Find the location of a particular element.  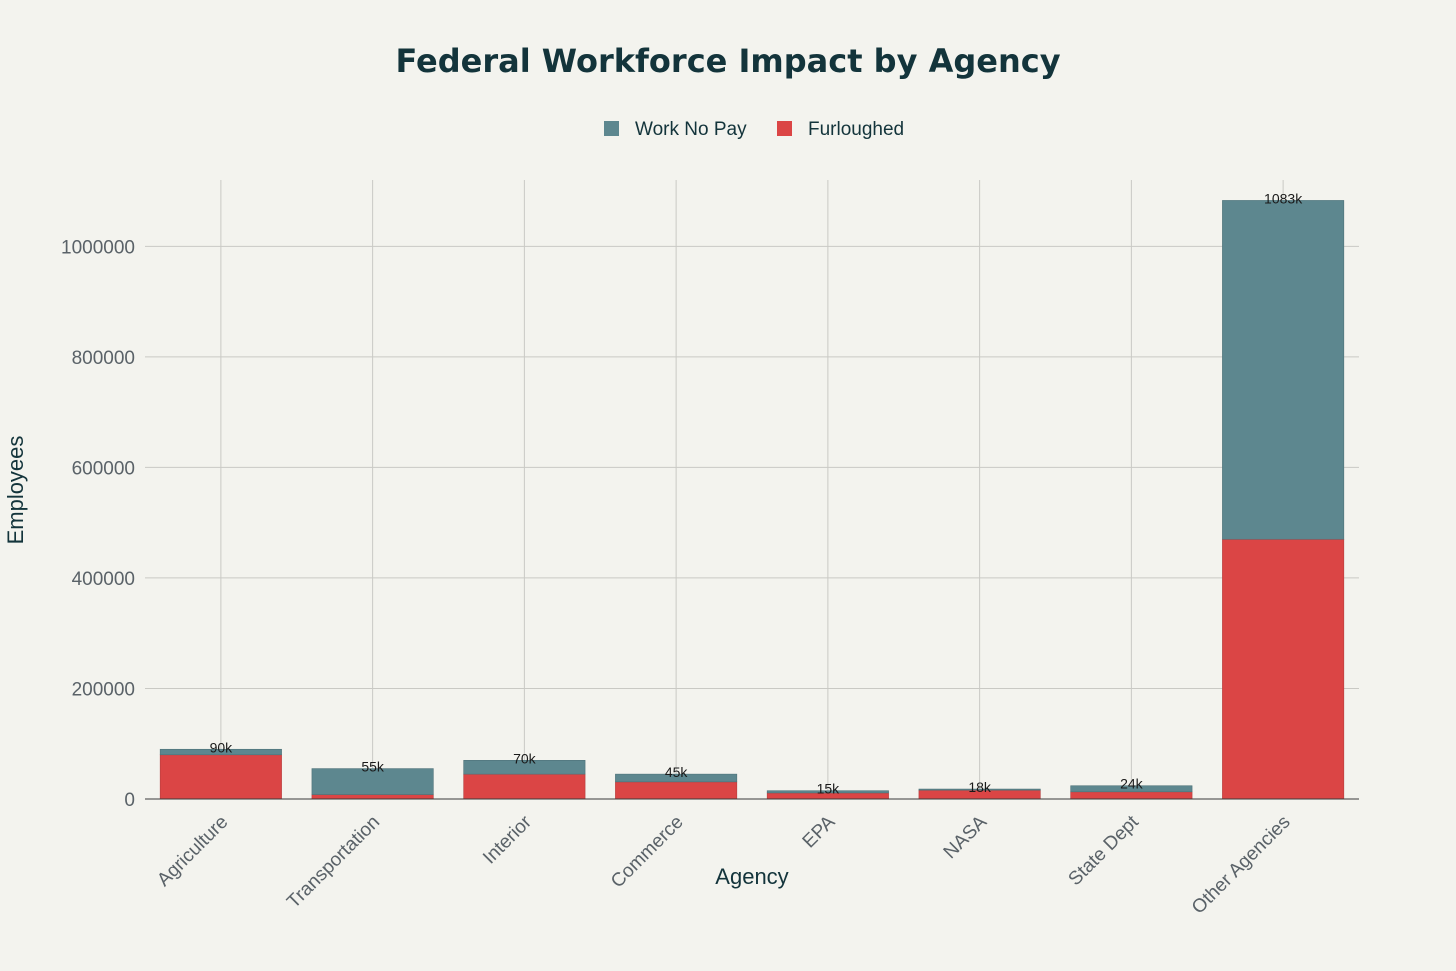

y-tick-label: 600000 is located at coordinates (103, 468).